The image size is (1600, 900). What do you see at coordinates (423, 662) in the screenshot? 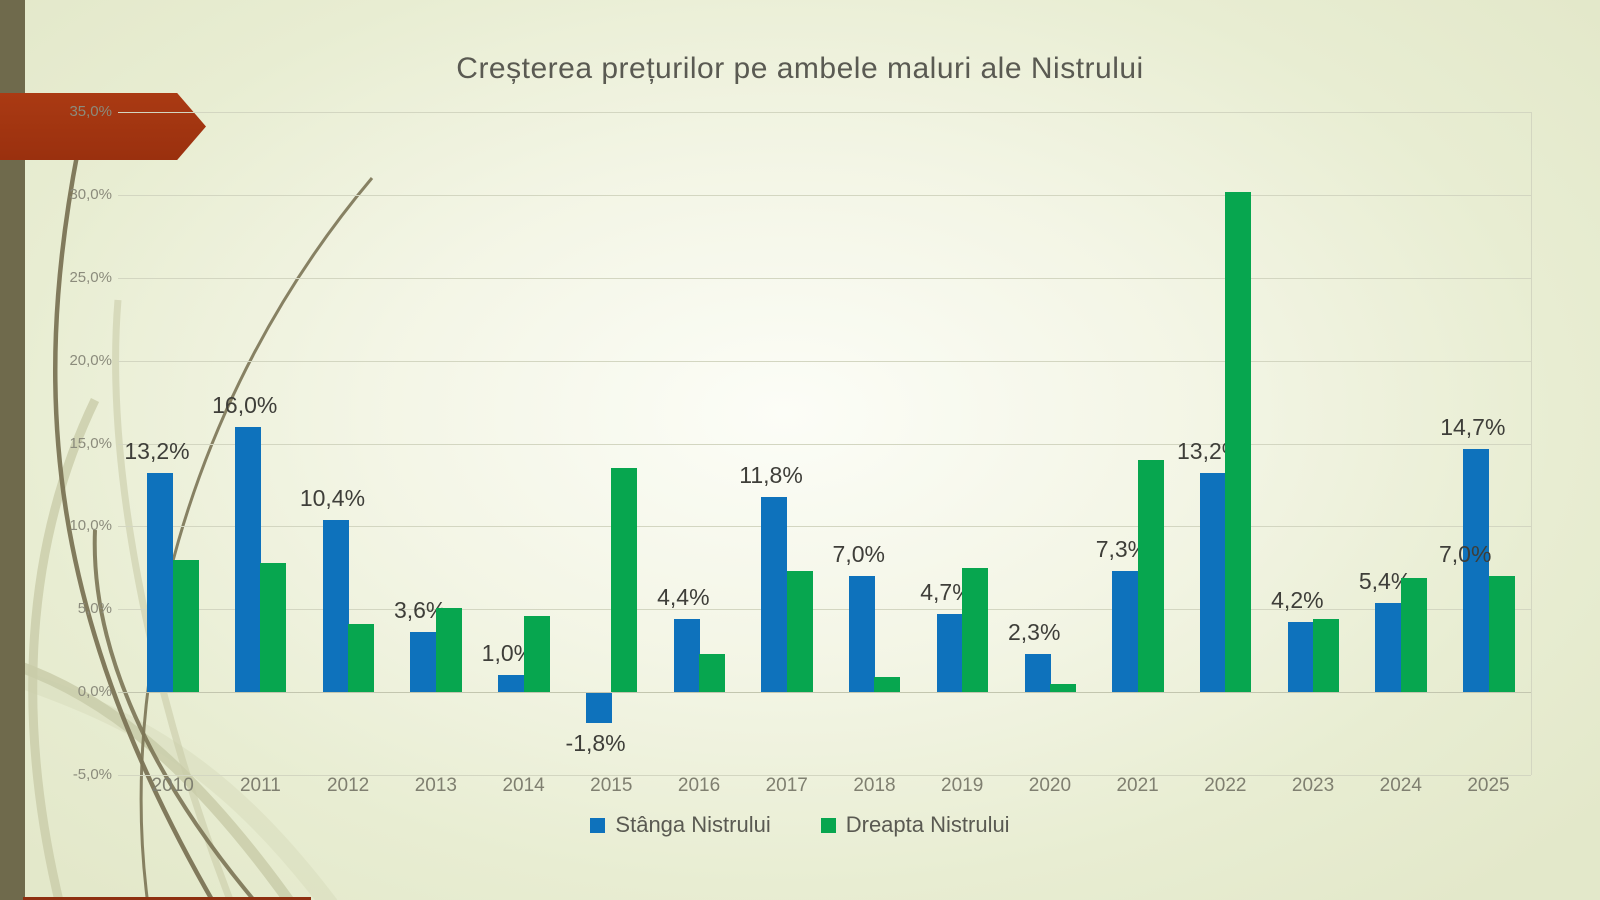
I see `bar-stanga-2013` at bounding box center [423, 662].